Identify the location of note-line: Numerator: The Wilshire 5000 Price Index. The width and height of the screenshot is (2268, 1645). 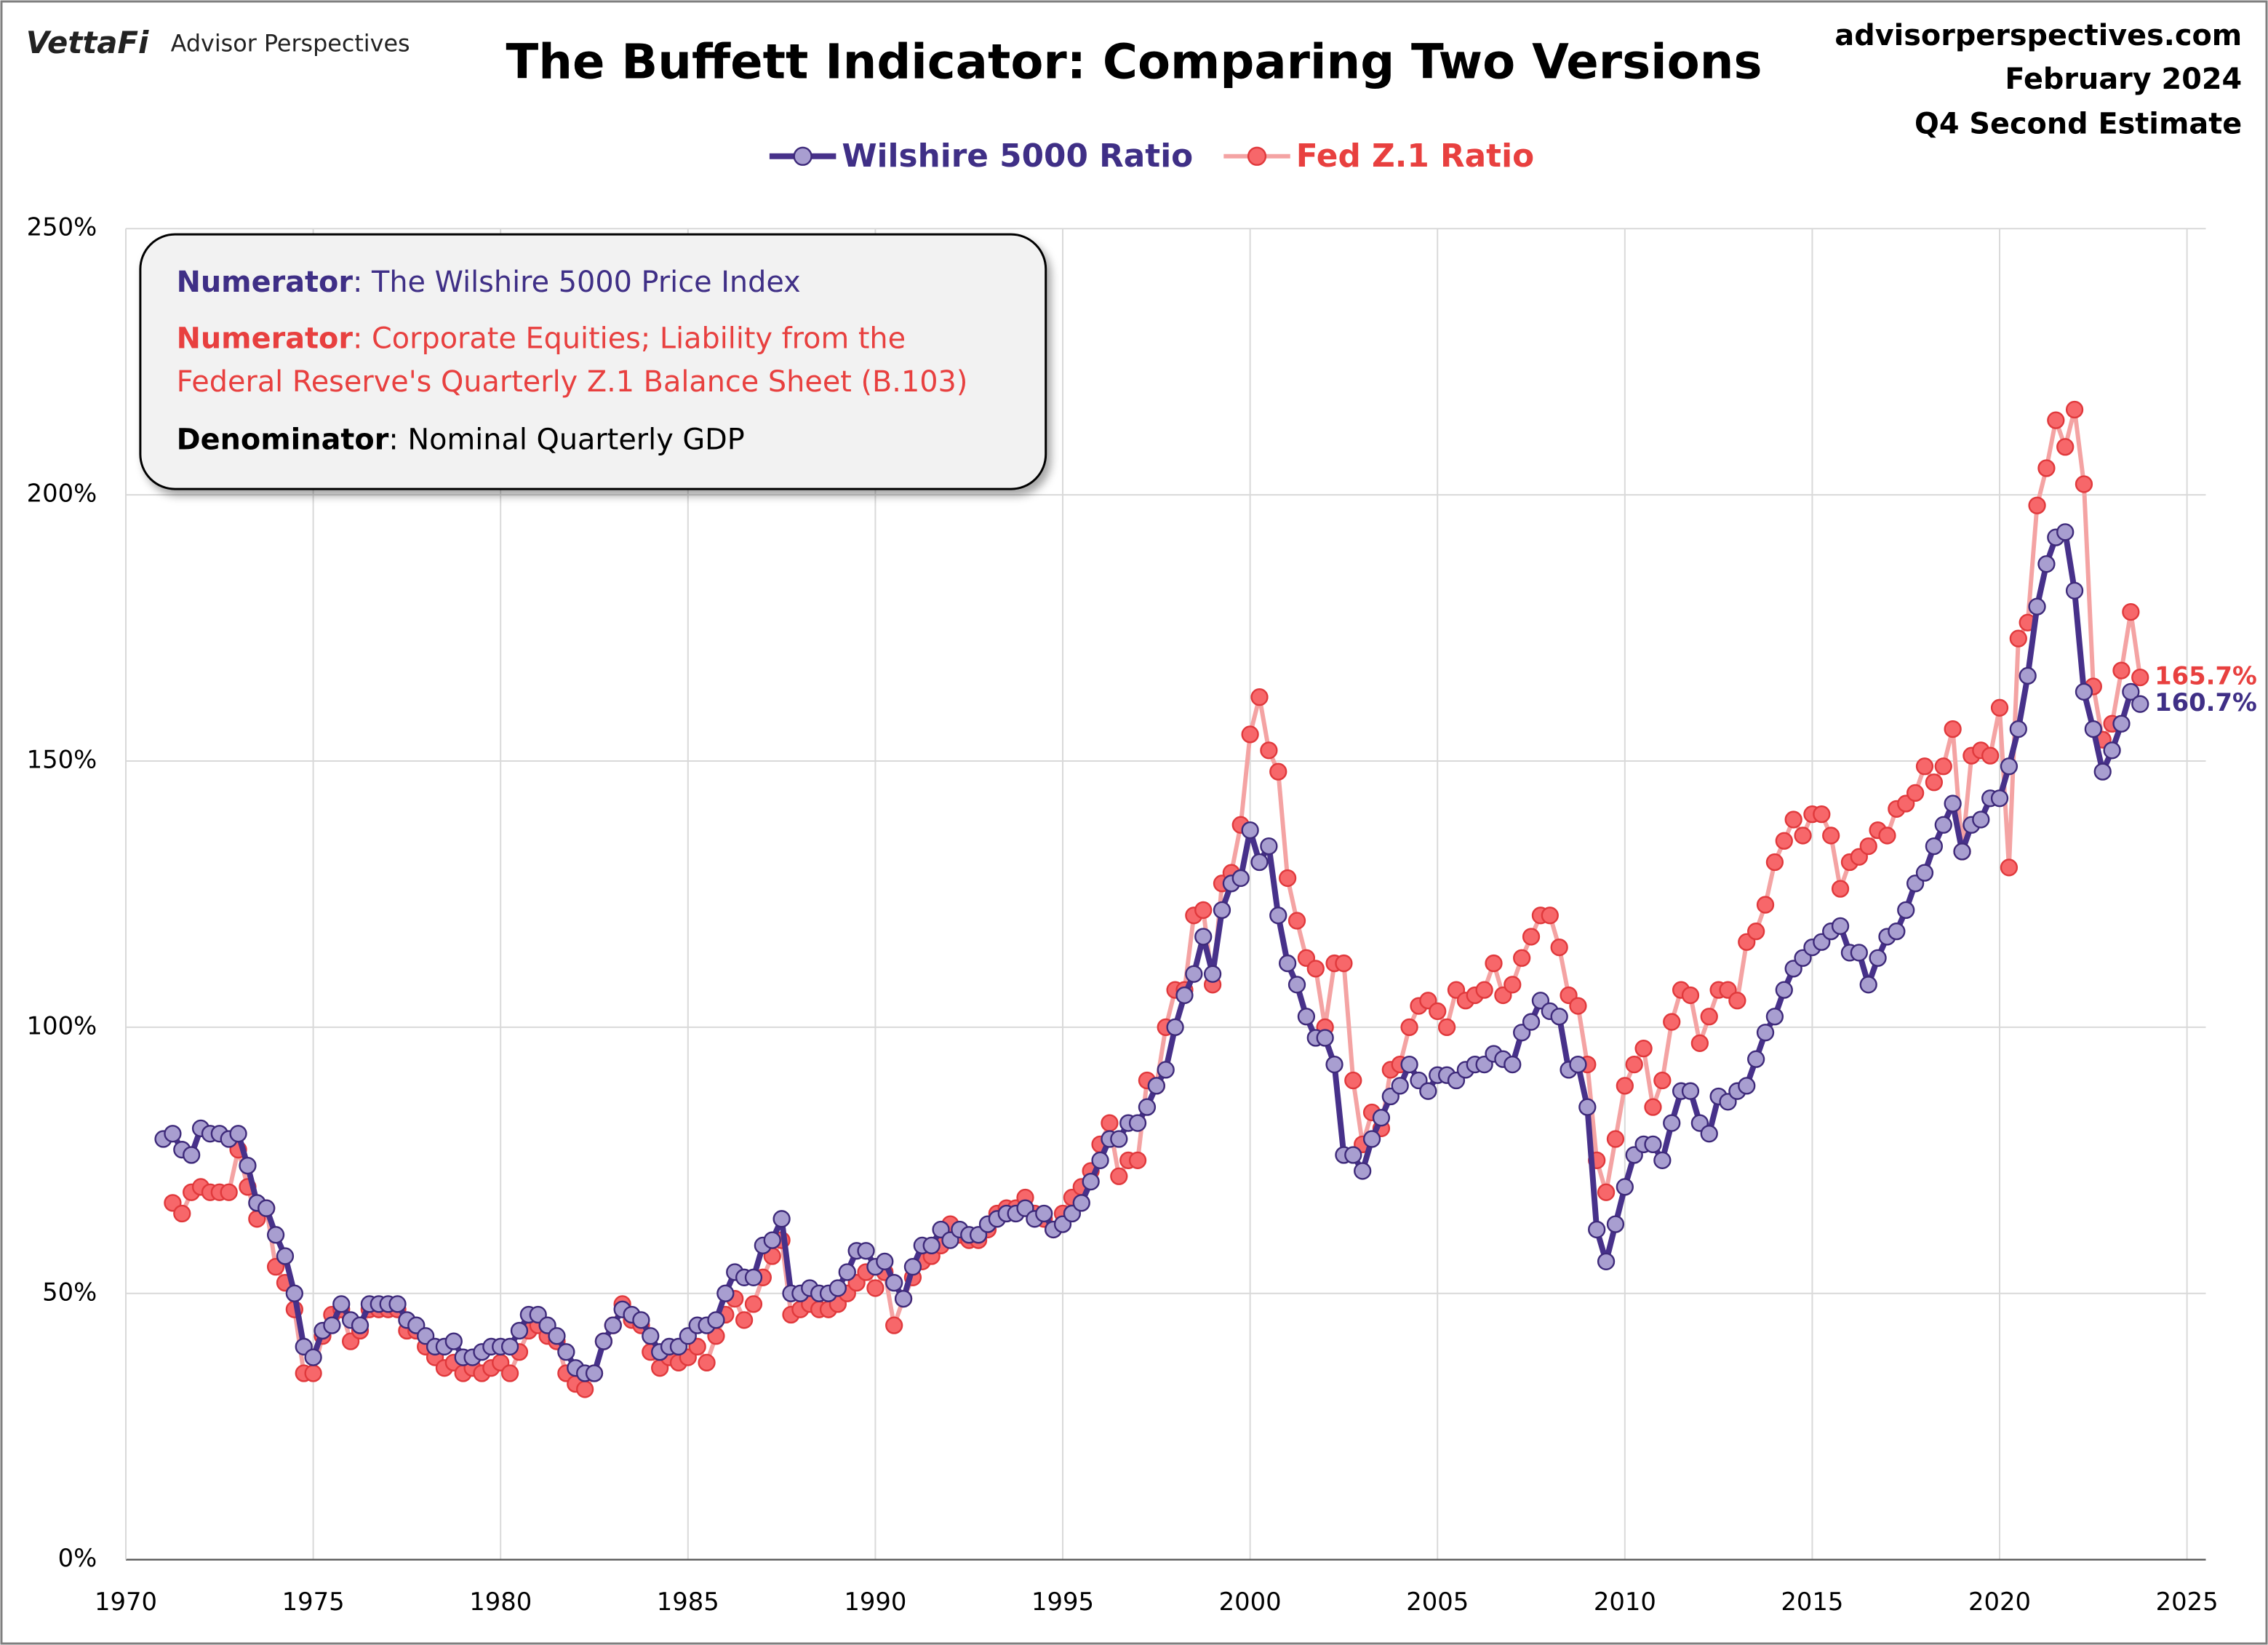
(489, 281).